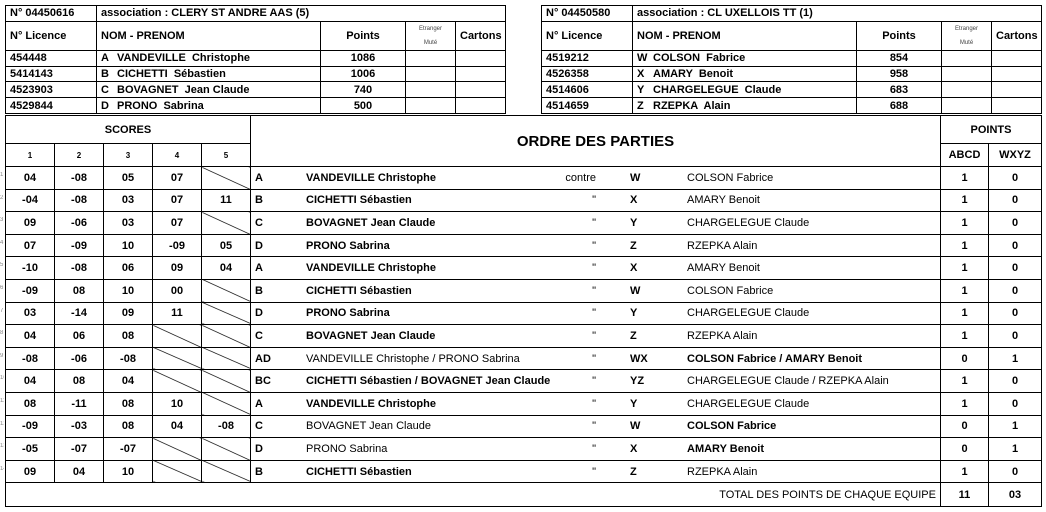 The width and height of the screenshot is (1046, 512). I want to click on player-fullname: AMARY Benoit, so click(693, 73).